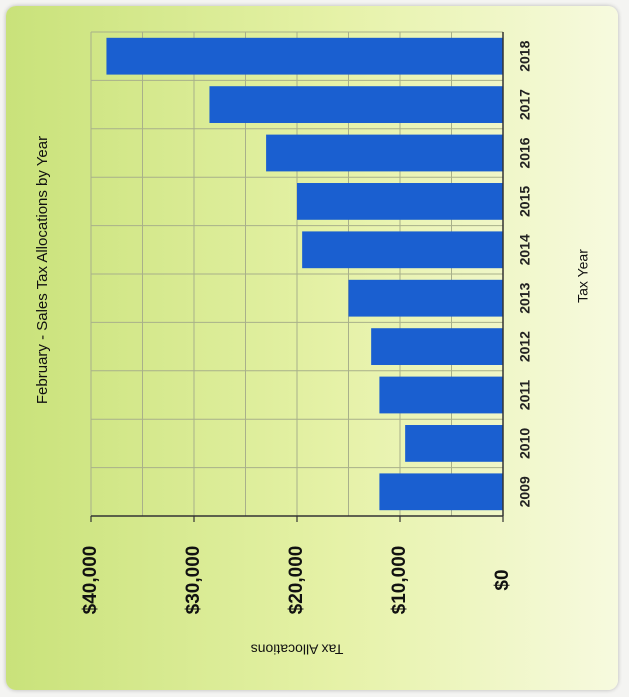 The width and height of the screenshot is (629, 697). Describe the element at coordinates (42, 270) in the screenshot. I see `chart-title: February - Sales Tax Allocations by Year` at that location.